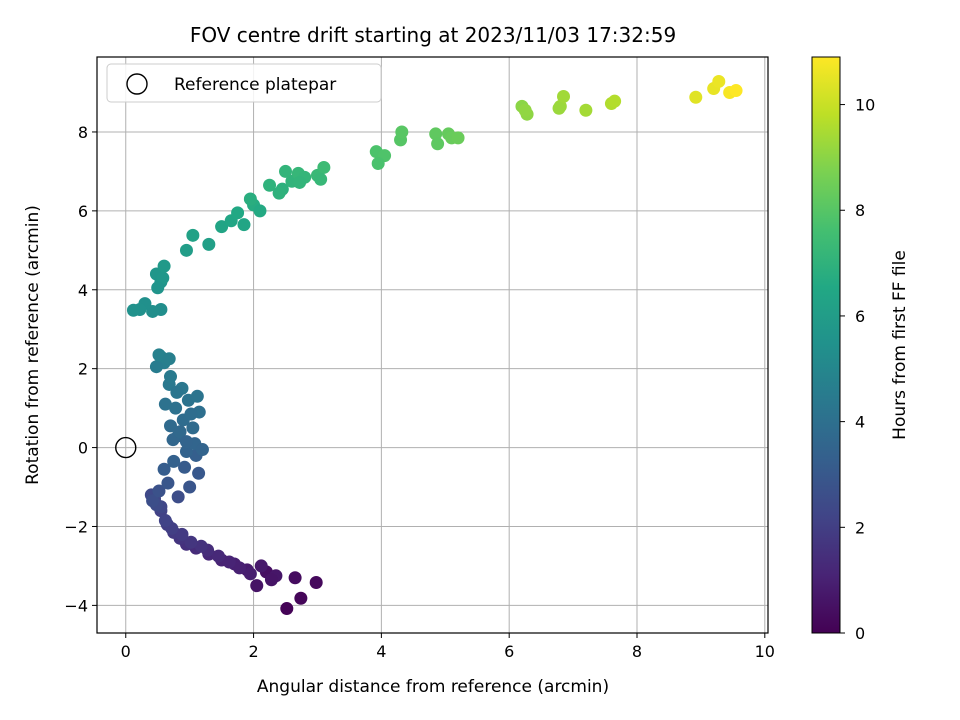 The image size is (960, 720). What do you see at coordinates (76, 526) in the screenshot?
I see `y-tick-label: −2` at bounding box center [76, 526].